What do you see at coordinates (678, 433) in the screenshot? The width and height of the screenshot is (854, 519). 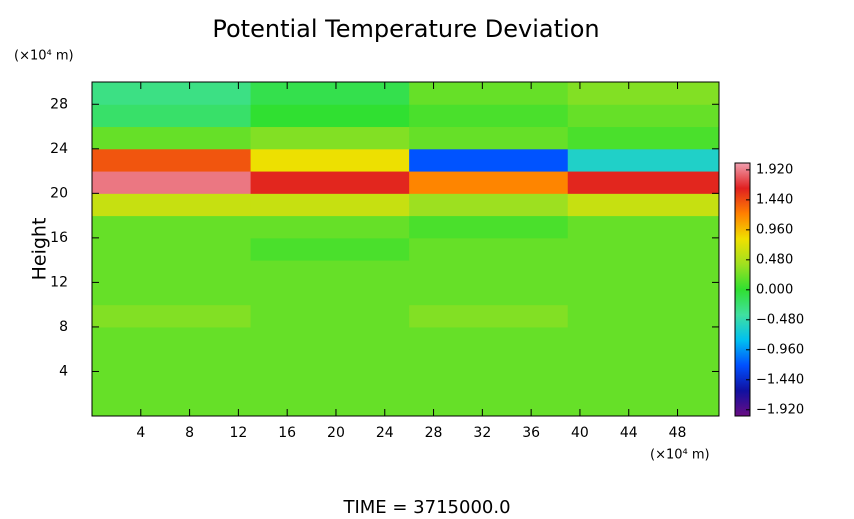 I see `x-tick-label: 48` at bounding box center [678, 433].